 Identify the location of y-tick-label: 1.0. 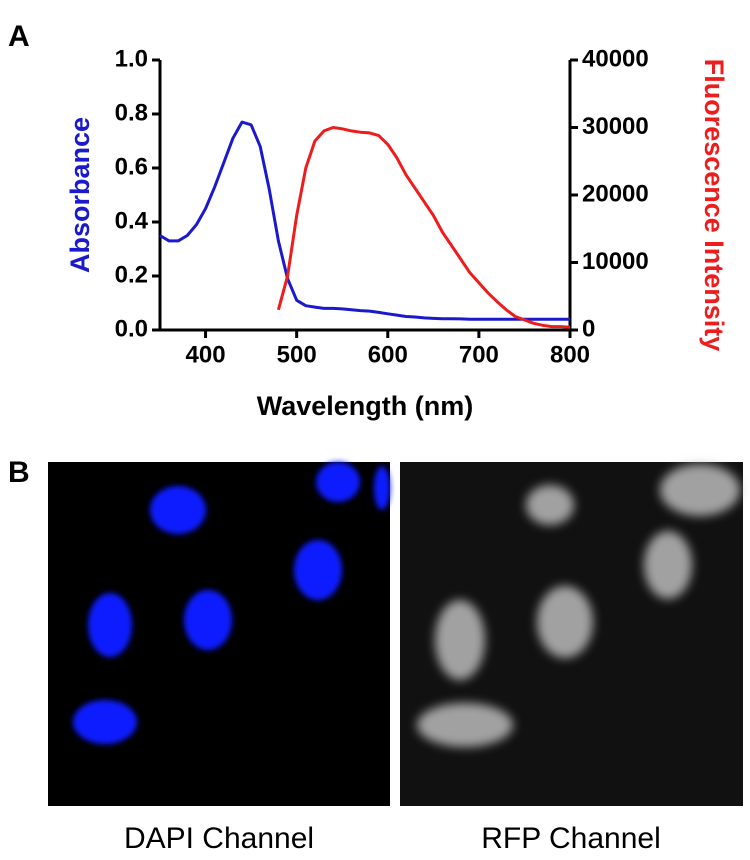
(131, 58).